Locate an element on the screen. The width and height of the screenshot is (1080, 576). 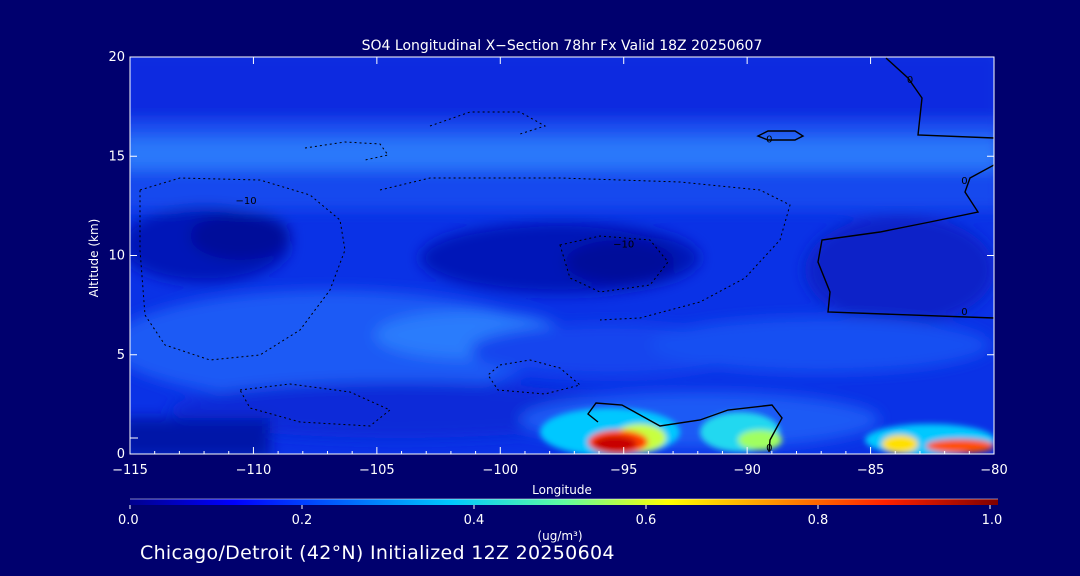
y-tick-label: 10 is located at coordinates (116, 256).